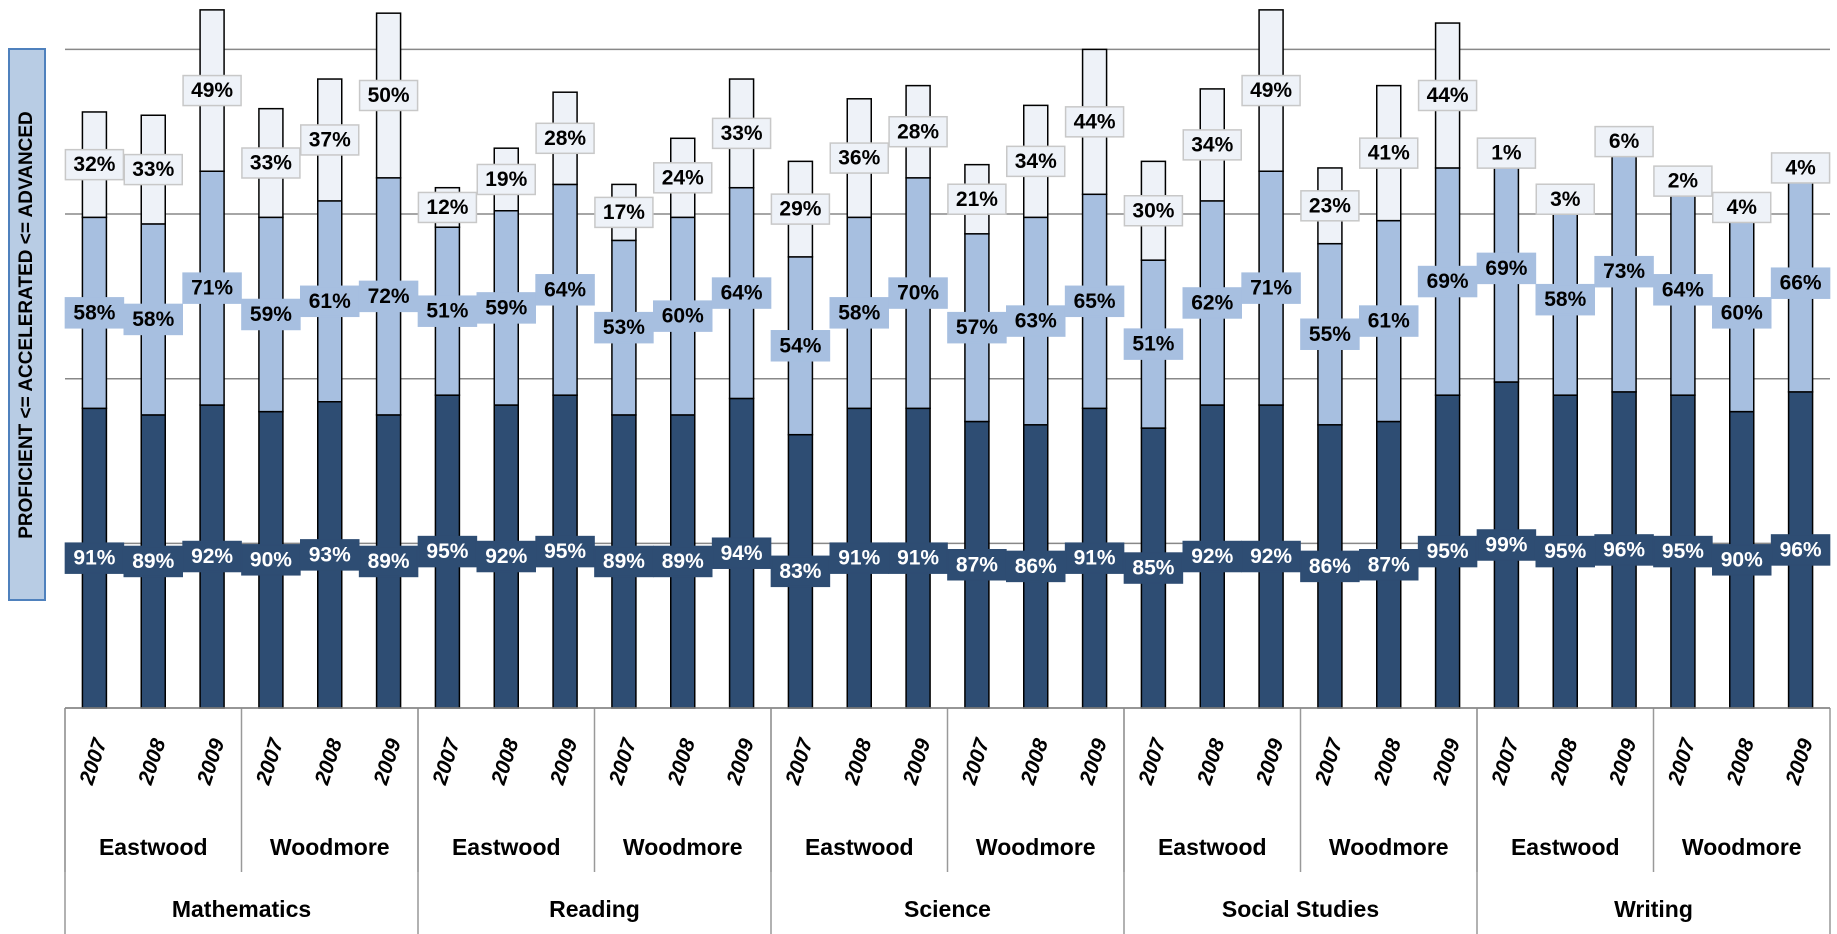 Image resolution: width=1837 pixels, height=934 pixels. I want to click on value-label: 34%, so click(1036, 161).